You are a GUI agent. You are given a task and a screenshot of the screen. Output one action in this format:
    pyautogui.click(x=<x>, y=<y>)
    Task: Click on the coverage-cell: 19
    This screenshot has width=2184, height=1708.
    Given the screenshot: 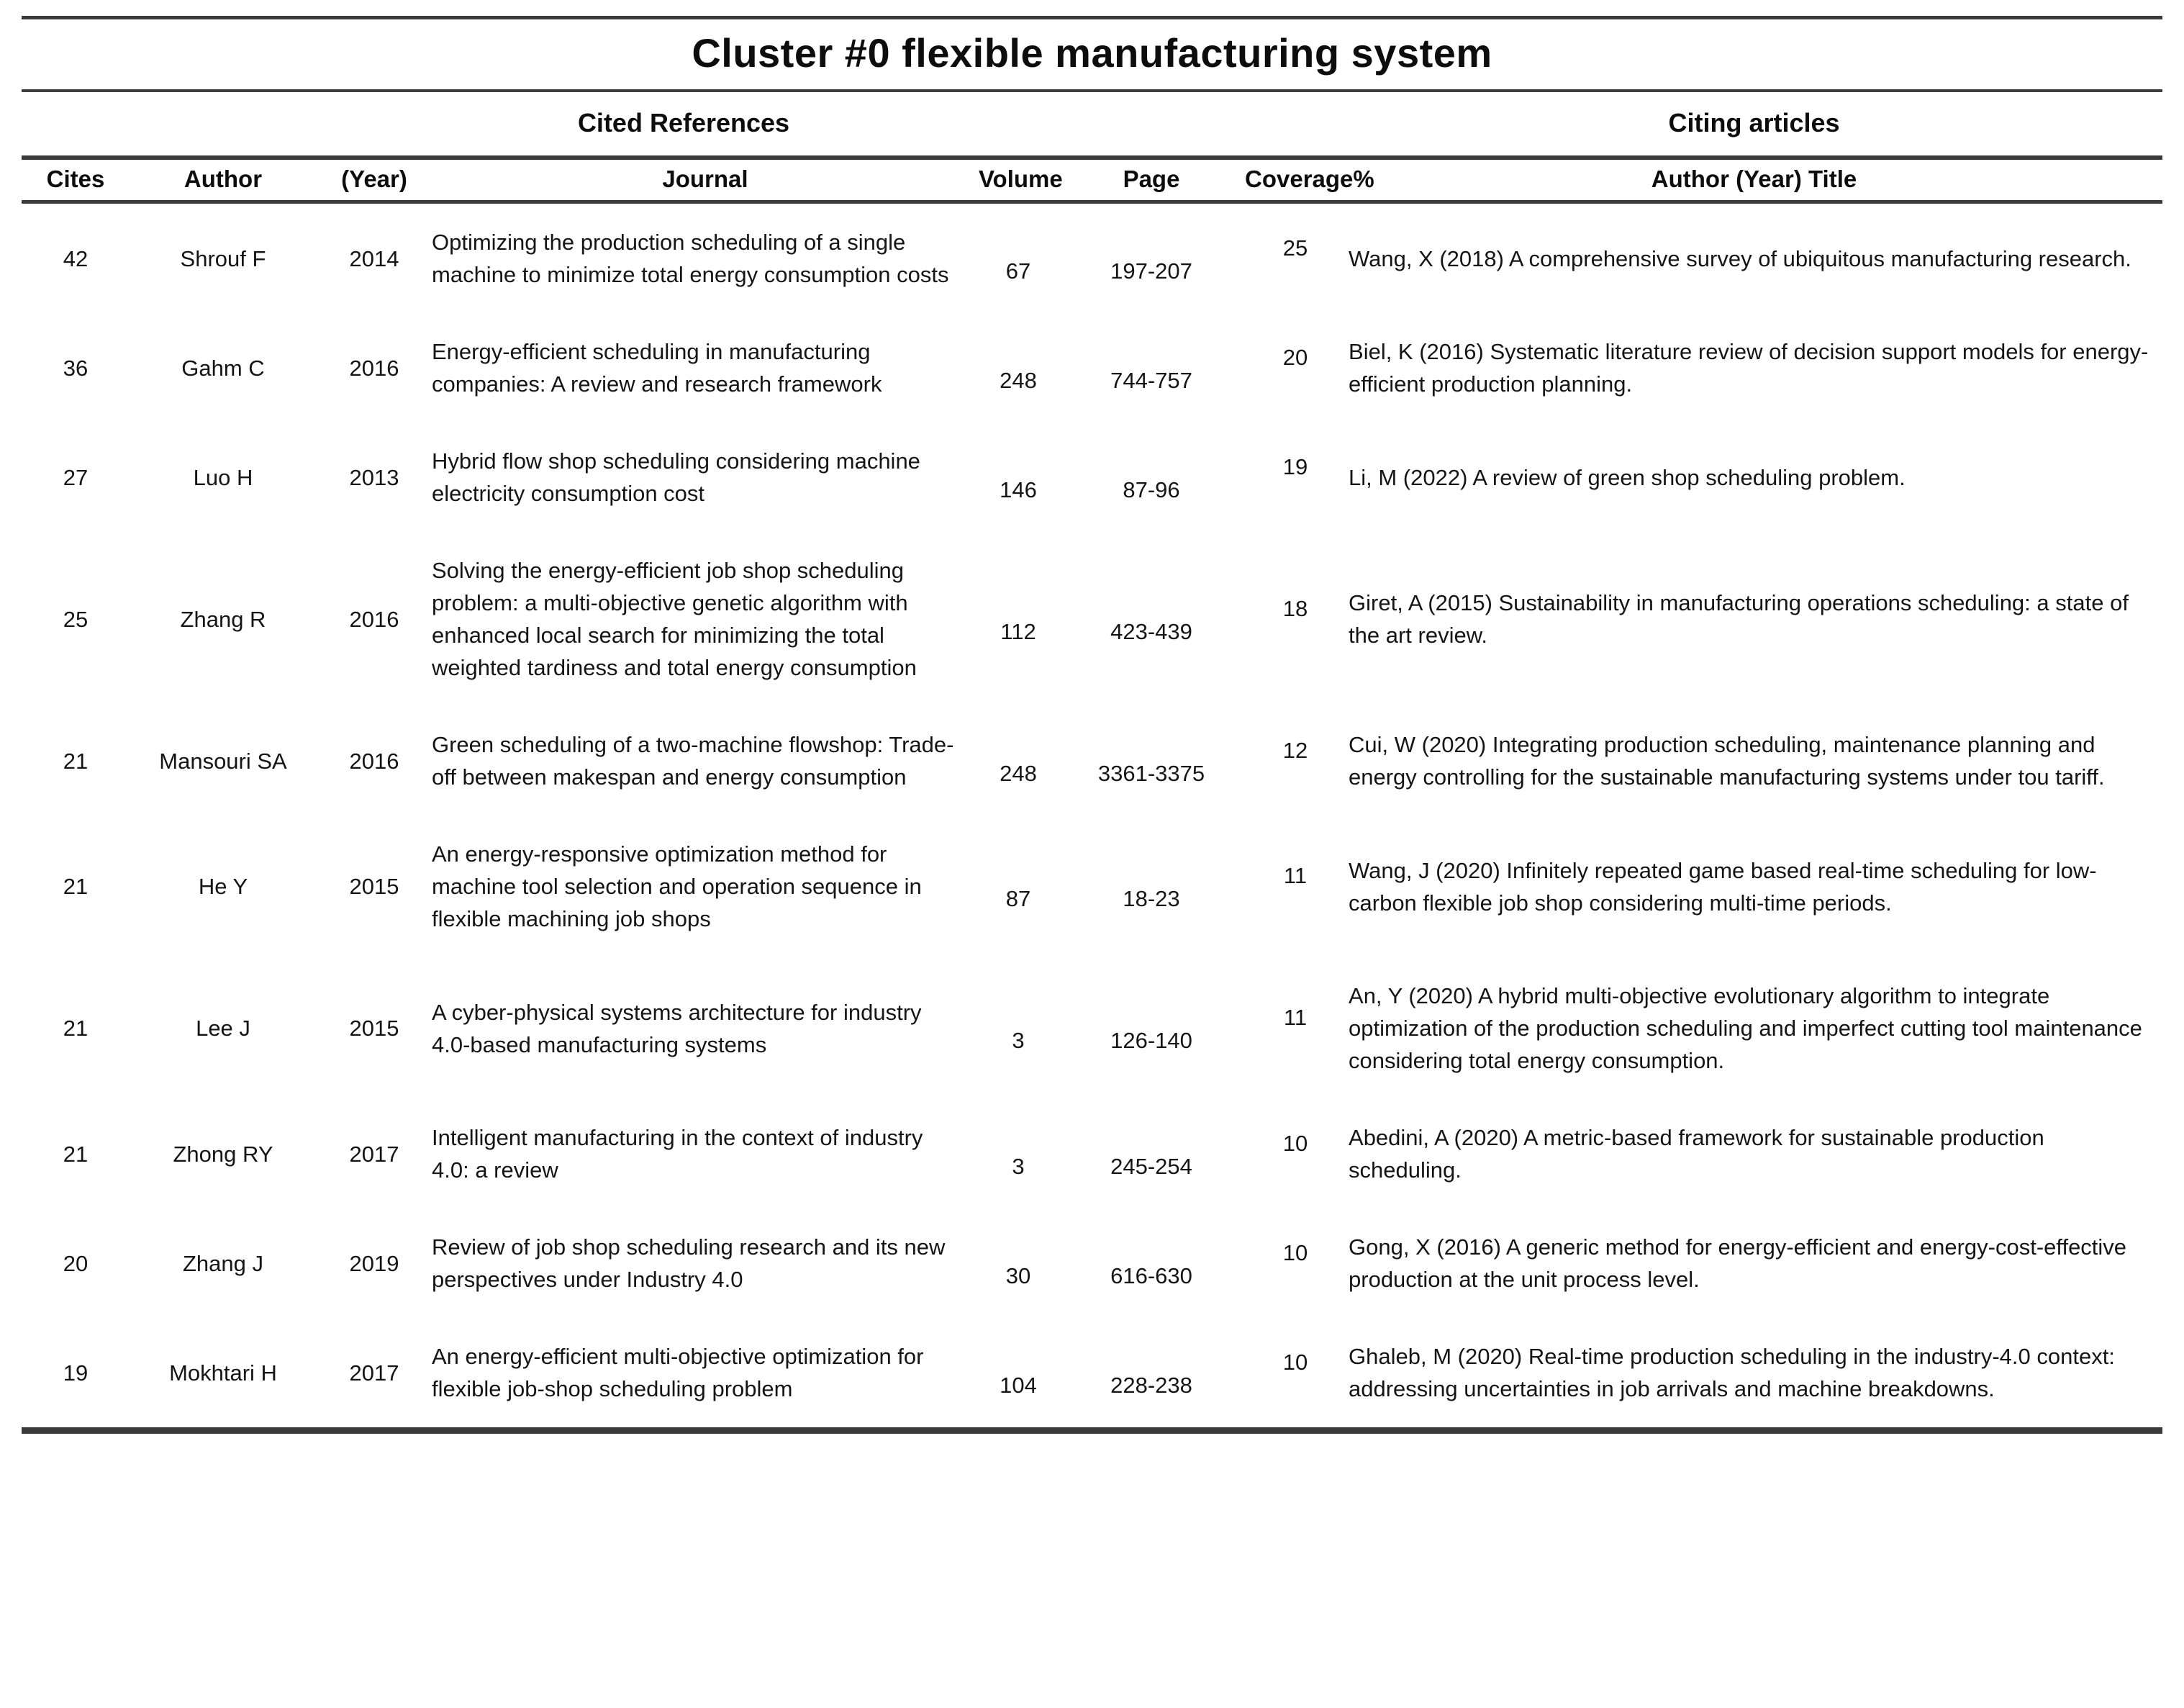 What is the action you would take?
    pyautogui.click(x=1295, y=466)
    